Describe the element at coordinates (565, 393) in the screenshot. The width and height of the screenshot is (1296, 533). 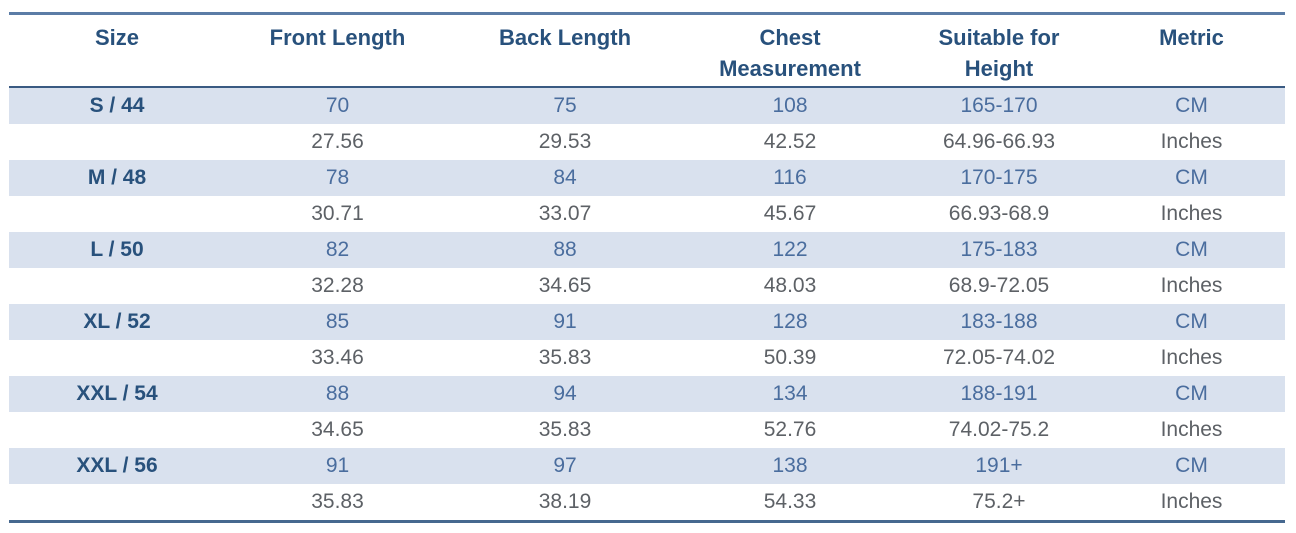
I see `back-length-cell: 94` at that location.